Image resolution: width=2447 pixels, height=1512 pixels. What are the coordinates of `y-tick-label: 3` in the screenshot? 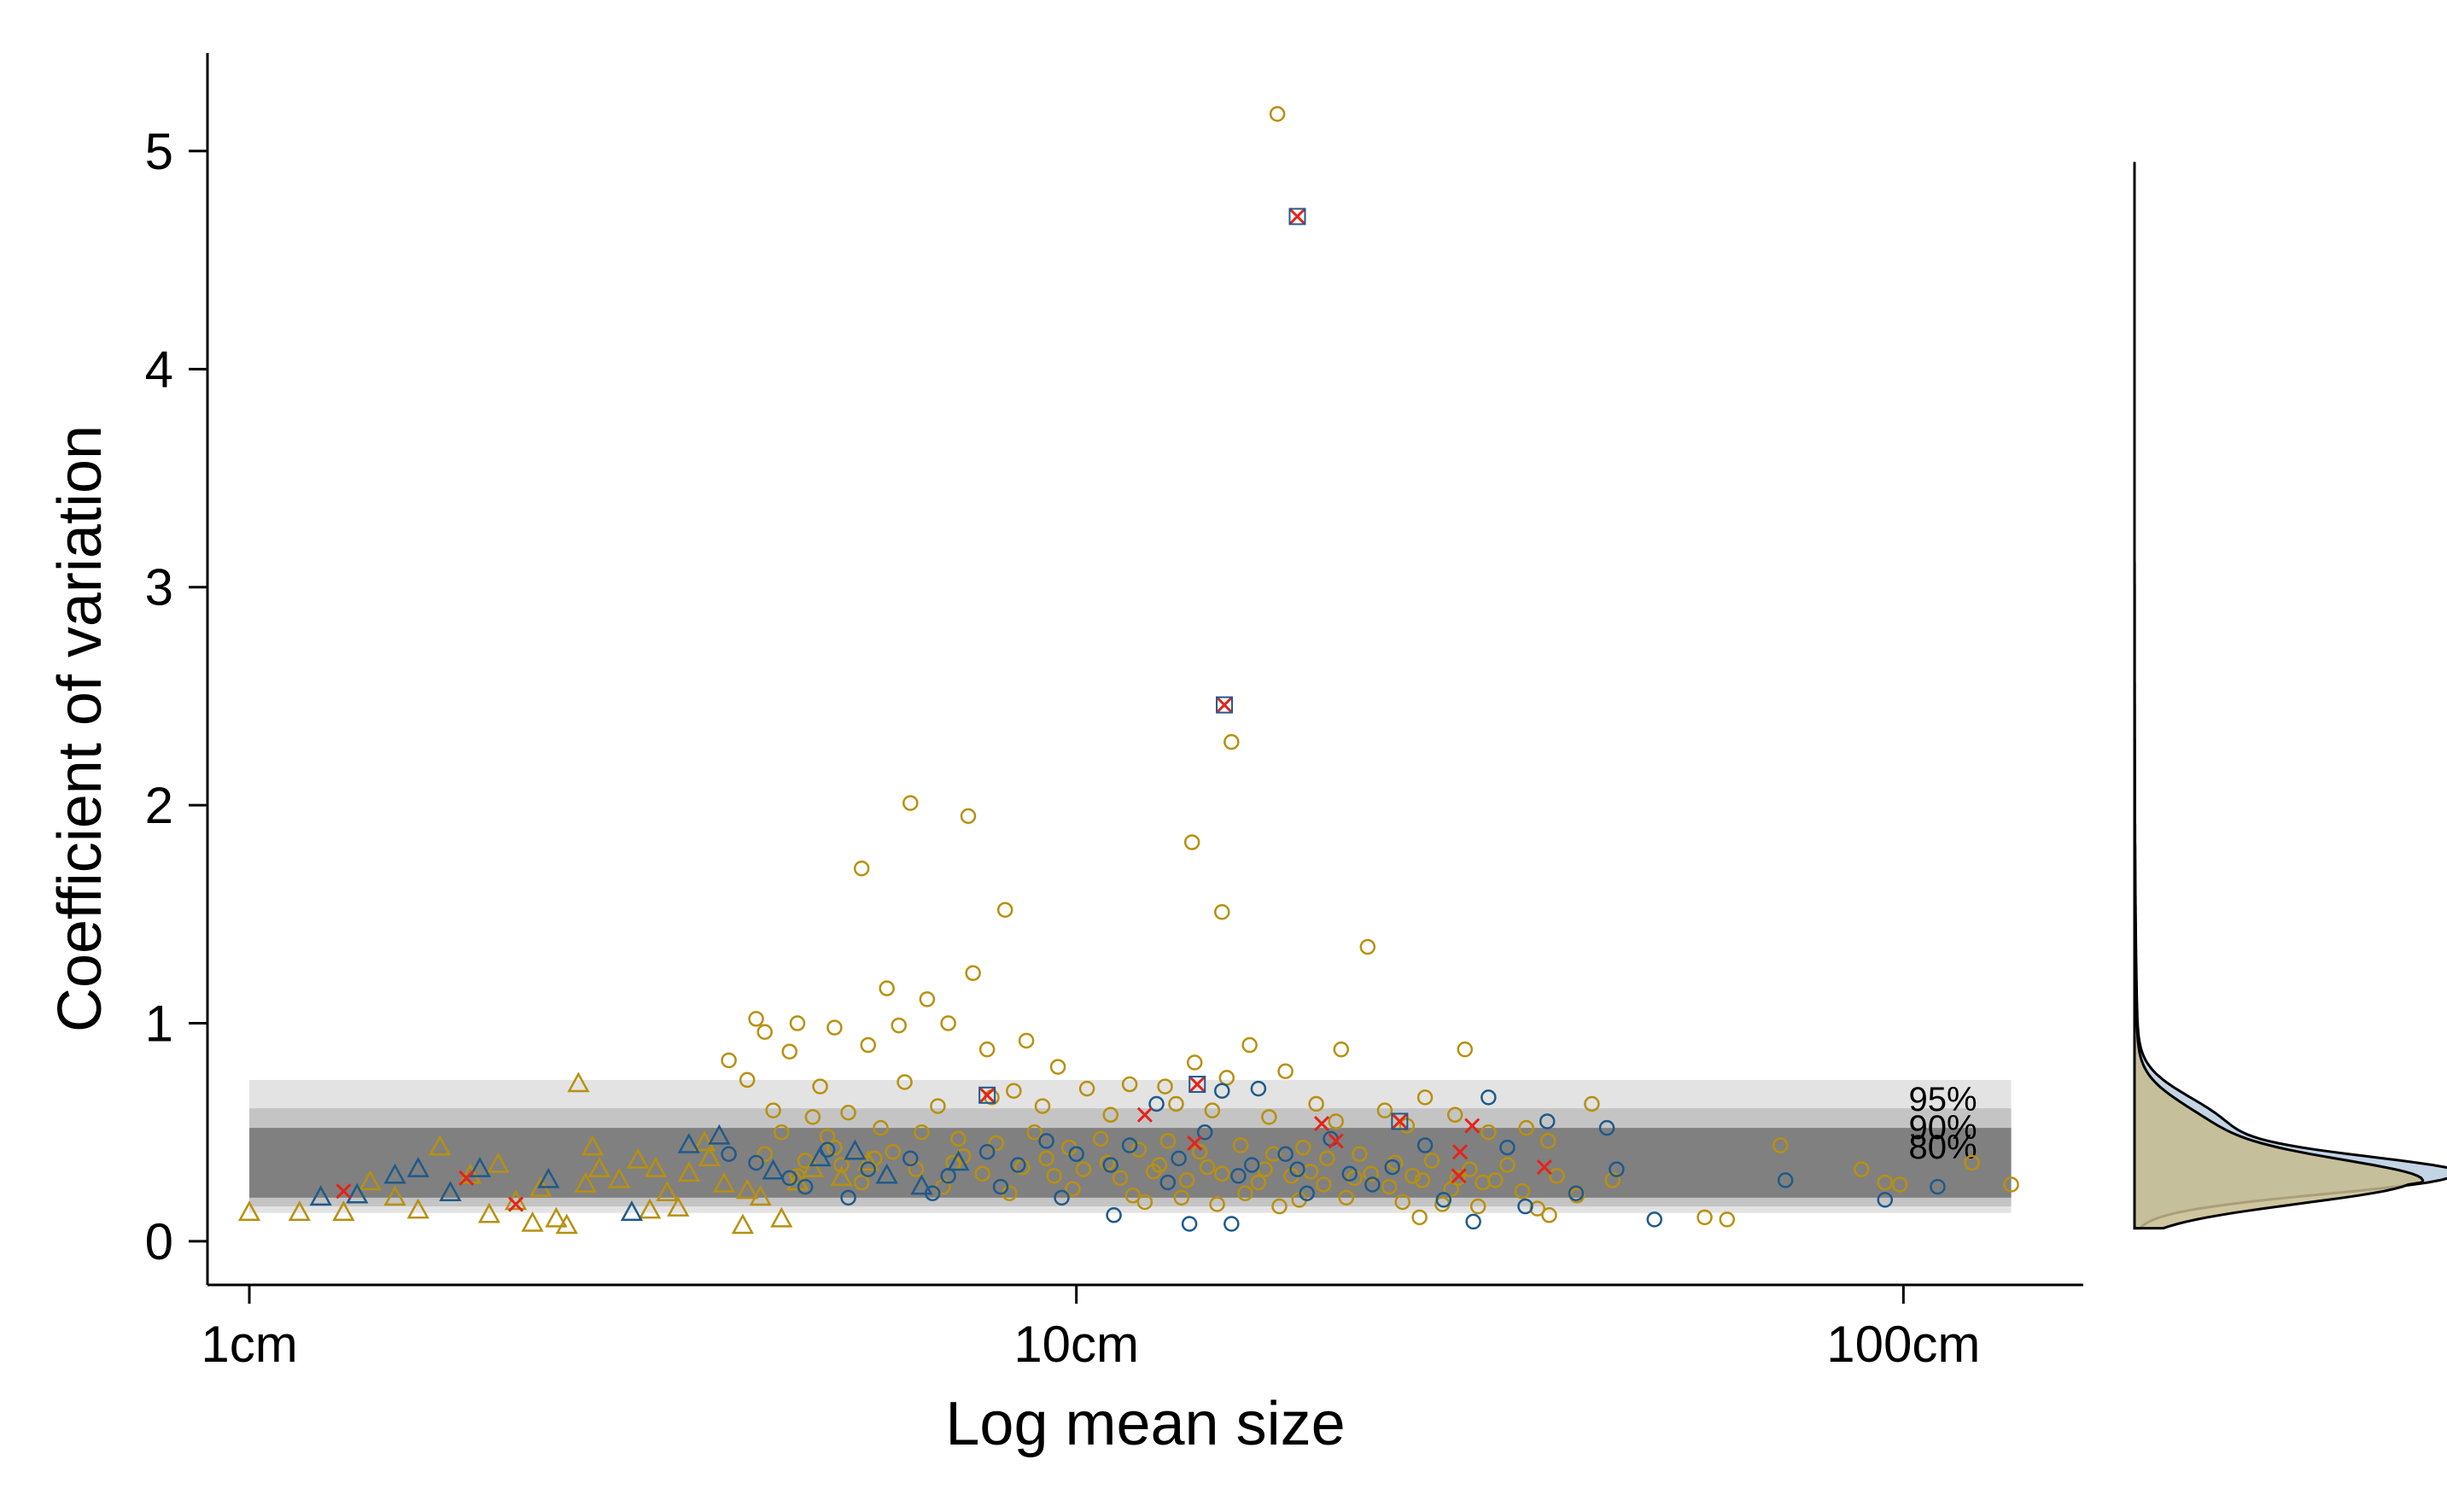 It's located at (159, 587).